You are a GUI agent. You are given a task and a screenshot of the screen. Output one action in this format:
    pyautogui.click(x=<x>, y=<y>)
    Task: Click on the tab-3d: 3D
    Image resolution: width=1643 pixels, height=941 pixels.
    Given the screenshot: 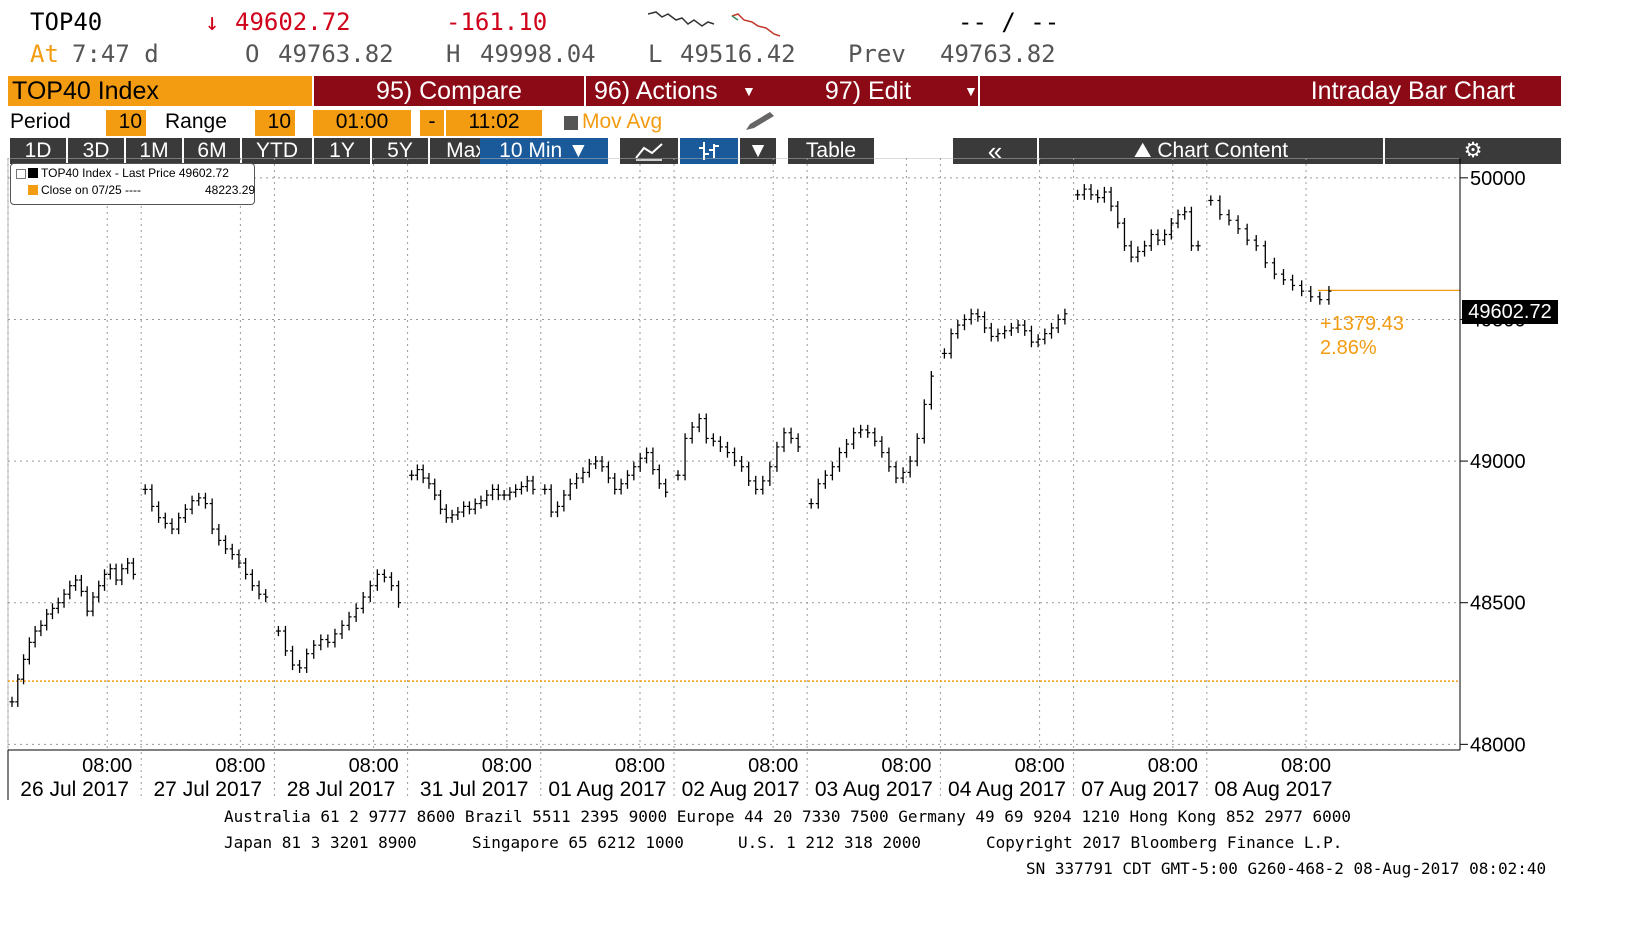 What is the action you would take?
    pyautogui.click(x=96, y=151)
    